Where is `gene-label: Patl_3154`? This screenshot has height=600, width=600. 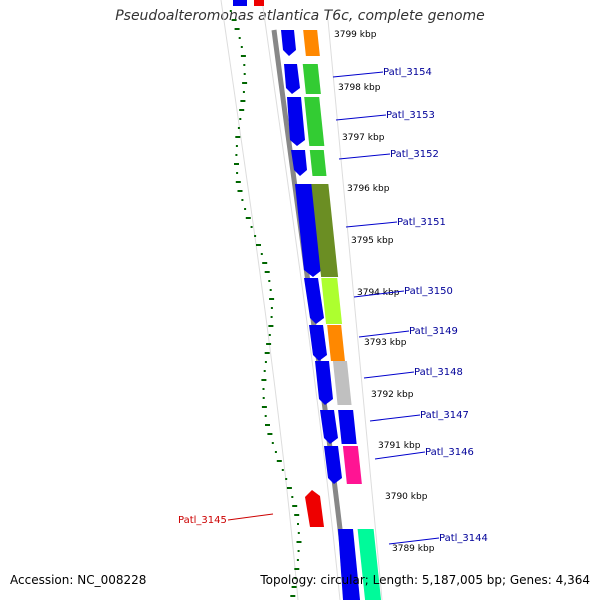 gene-label: Patl_3154 is located at coordinates (407, 72).